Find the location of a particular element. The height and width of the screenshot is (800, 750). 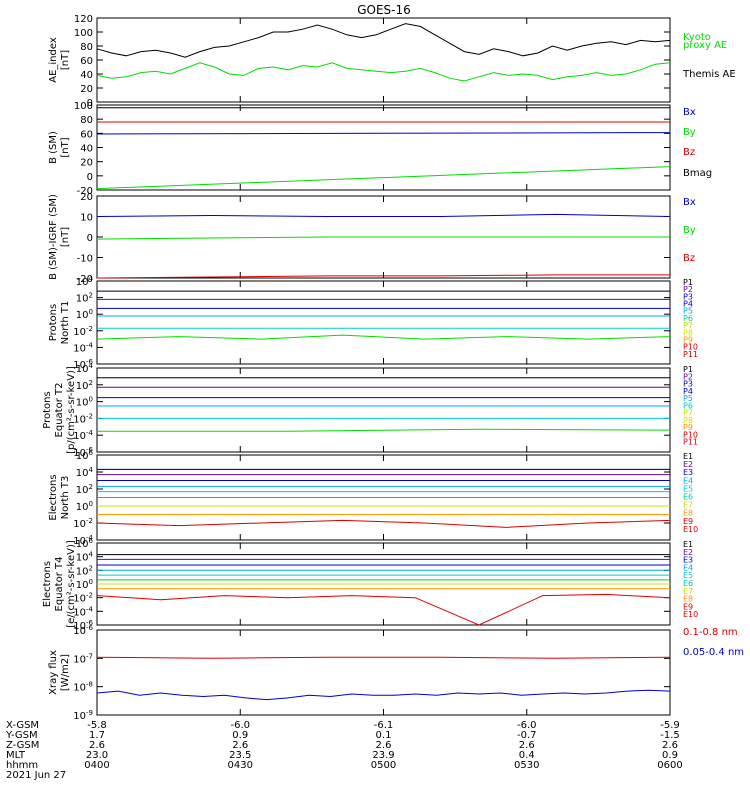

legend-entry: E6 is located at coordinates (688, 583).